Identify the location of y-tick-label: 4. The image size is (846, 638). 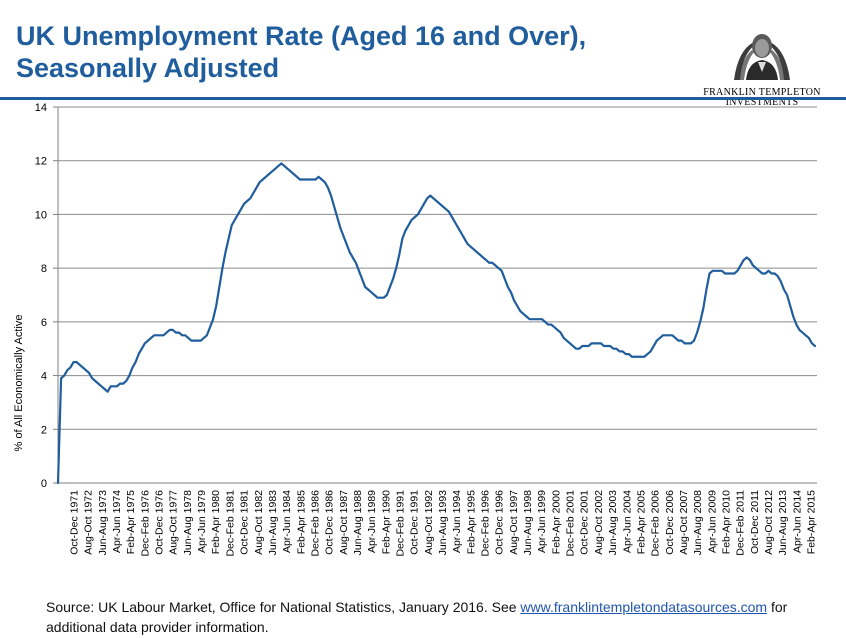
(44, 377).